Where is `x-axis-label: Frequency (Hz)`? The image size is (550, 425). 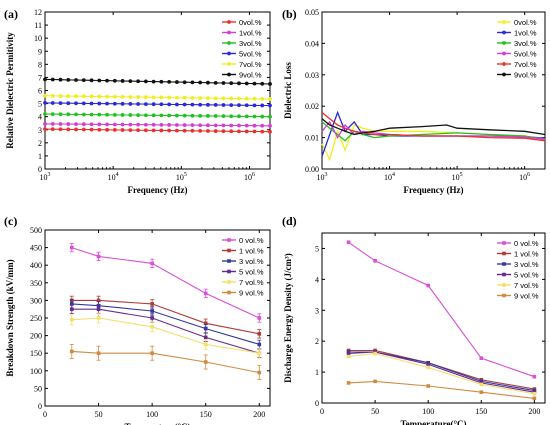 x-axis-label: Frequency (Hz) is located at coordinates (157, 190).